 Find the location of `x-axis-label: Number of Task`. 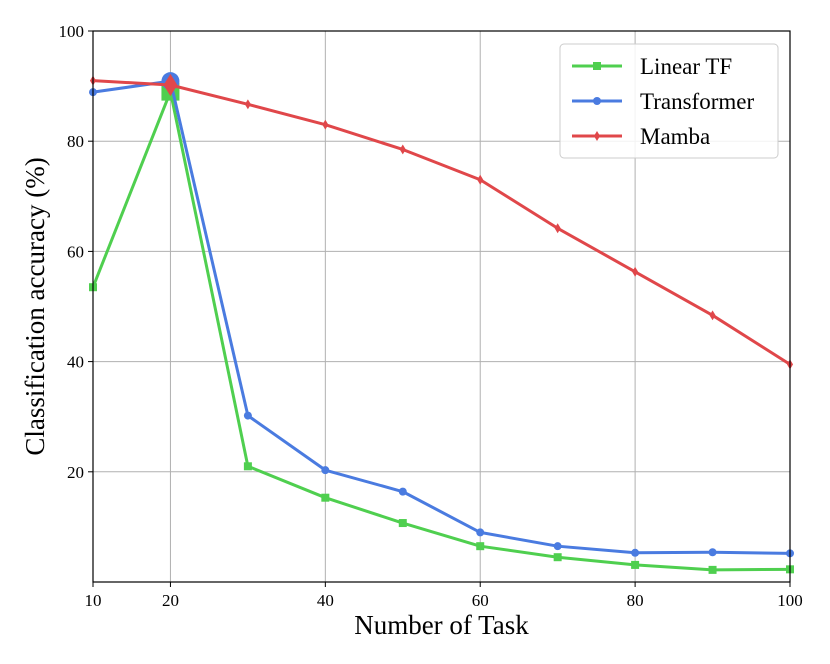

x-axis-label: Number of Task is located at coordinates (441, 625).